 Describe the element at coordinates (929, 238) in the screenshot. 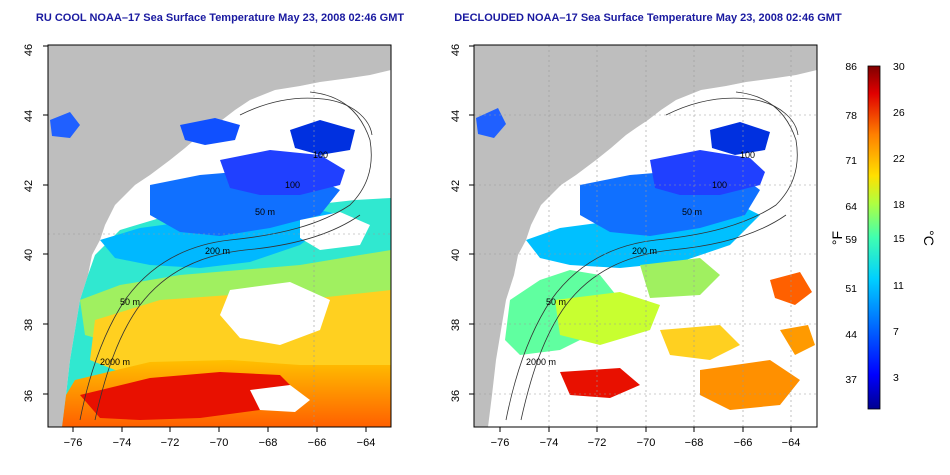

I see `celsius-unit-label: °C` at that location.